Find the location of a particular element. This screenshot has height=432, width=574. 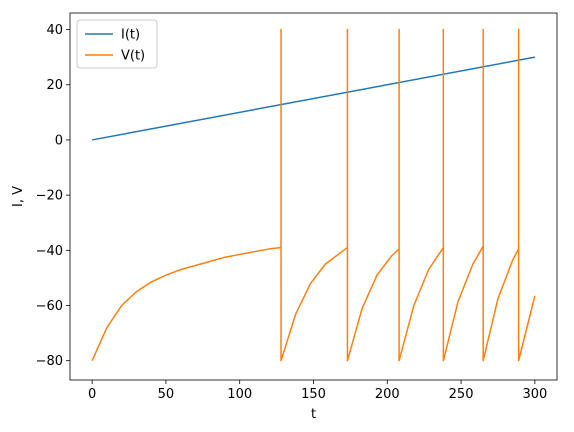

y-tick-label: −20 is located at coordinates (49, 196).